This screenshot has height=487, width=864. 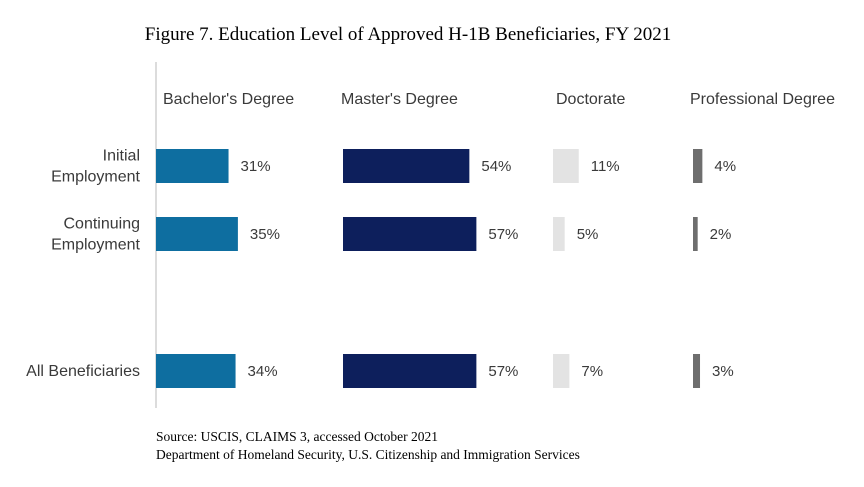 I want to click on data-label-bachelor-s-degree-3: 34%, so click(x=263, y=371).